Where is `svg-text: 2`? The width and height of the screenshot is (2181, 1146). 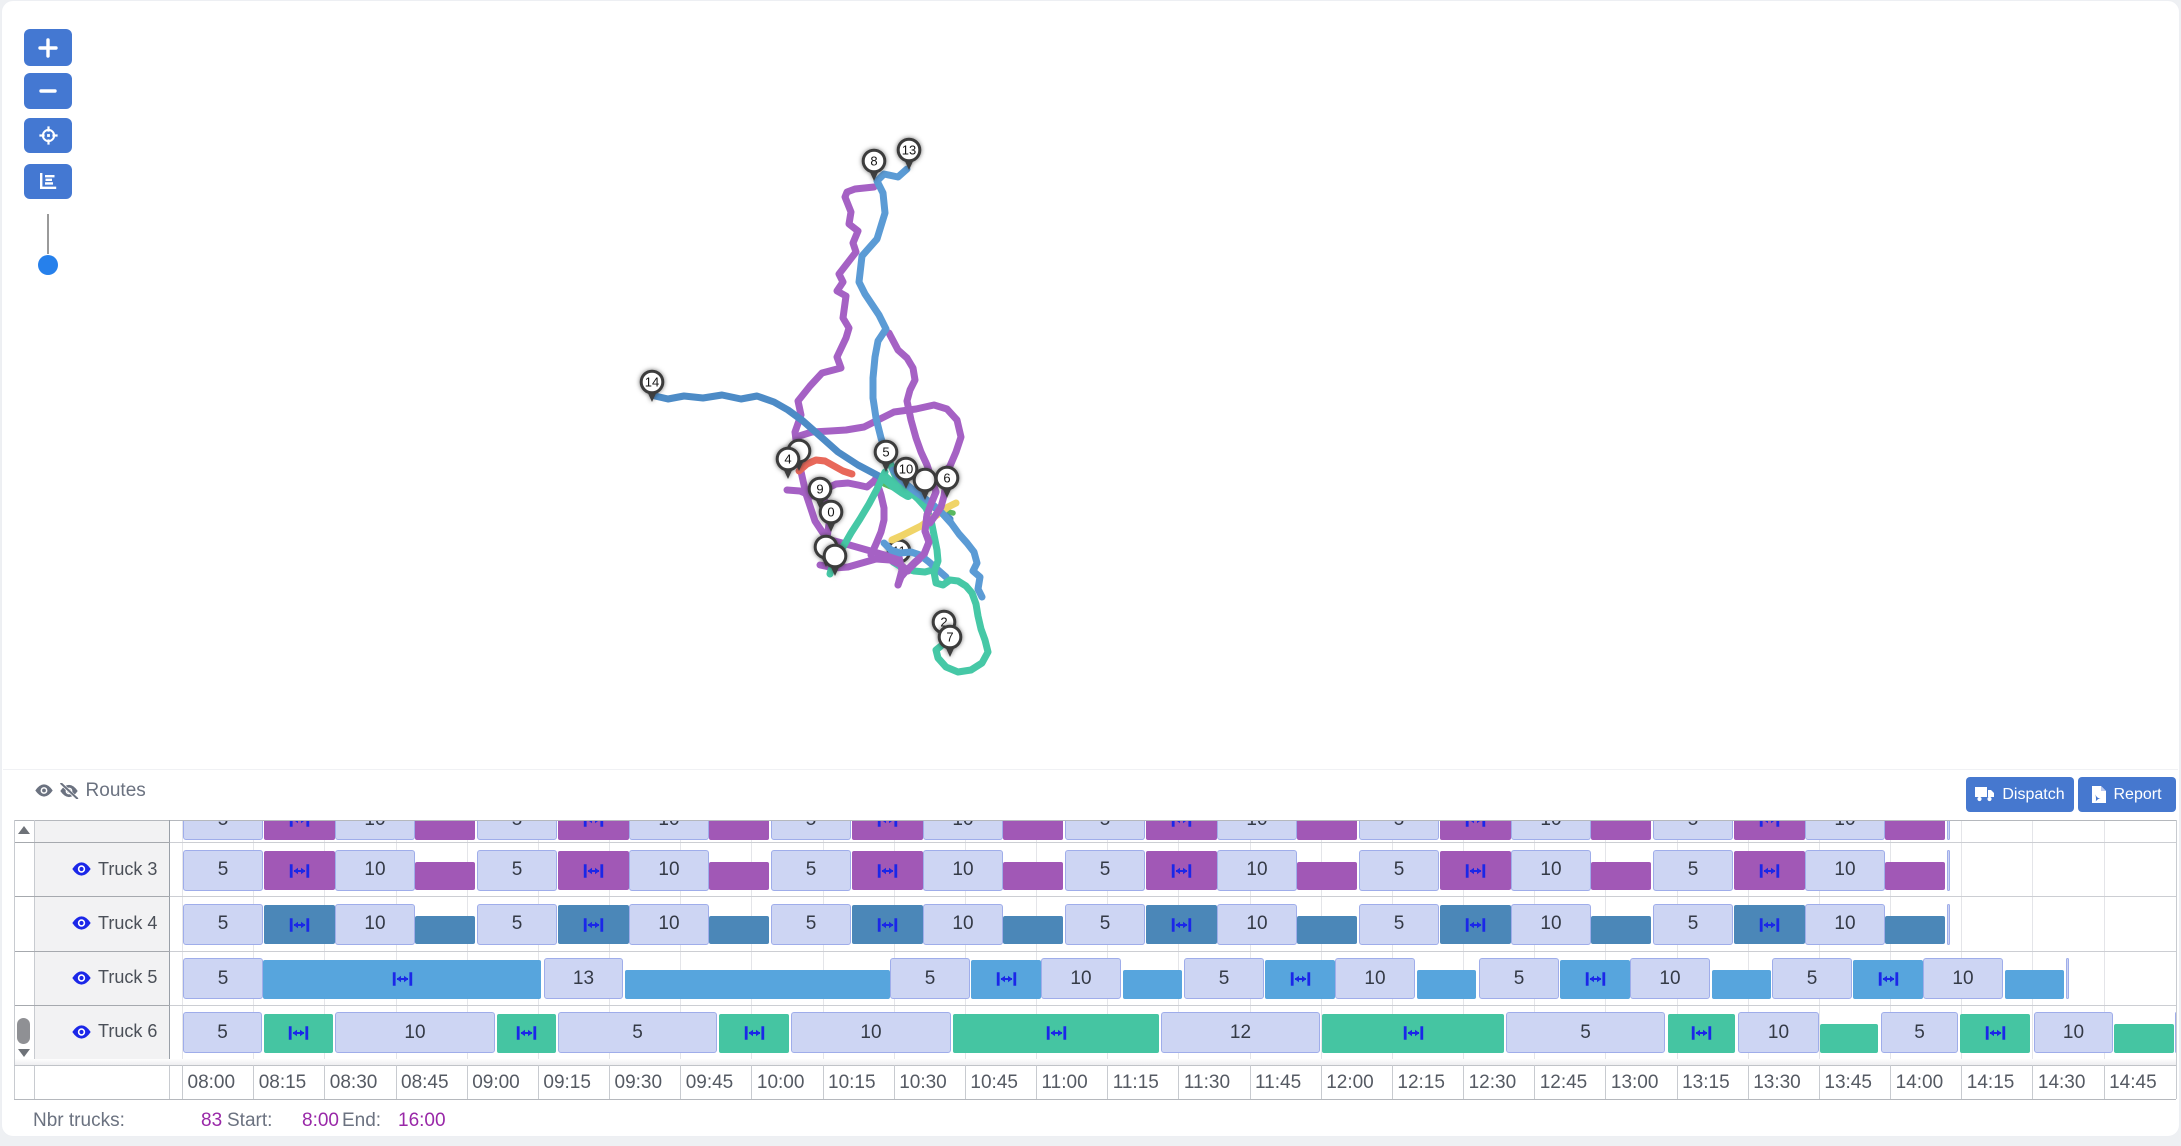 svg-text: 2 is located at coordinates (943, 622).